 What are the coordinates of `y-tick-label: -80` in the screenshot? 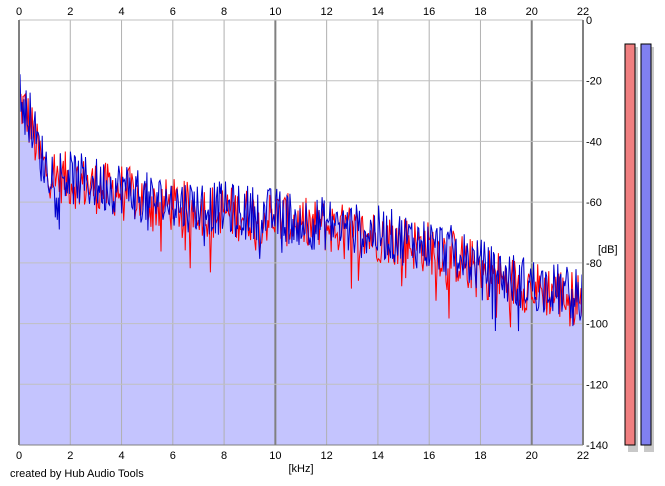 It's located at (594, 264).